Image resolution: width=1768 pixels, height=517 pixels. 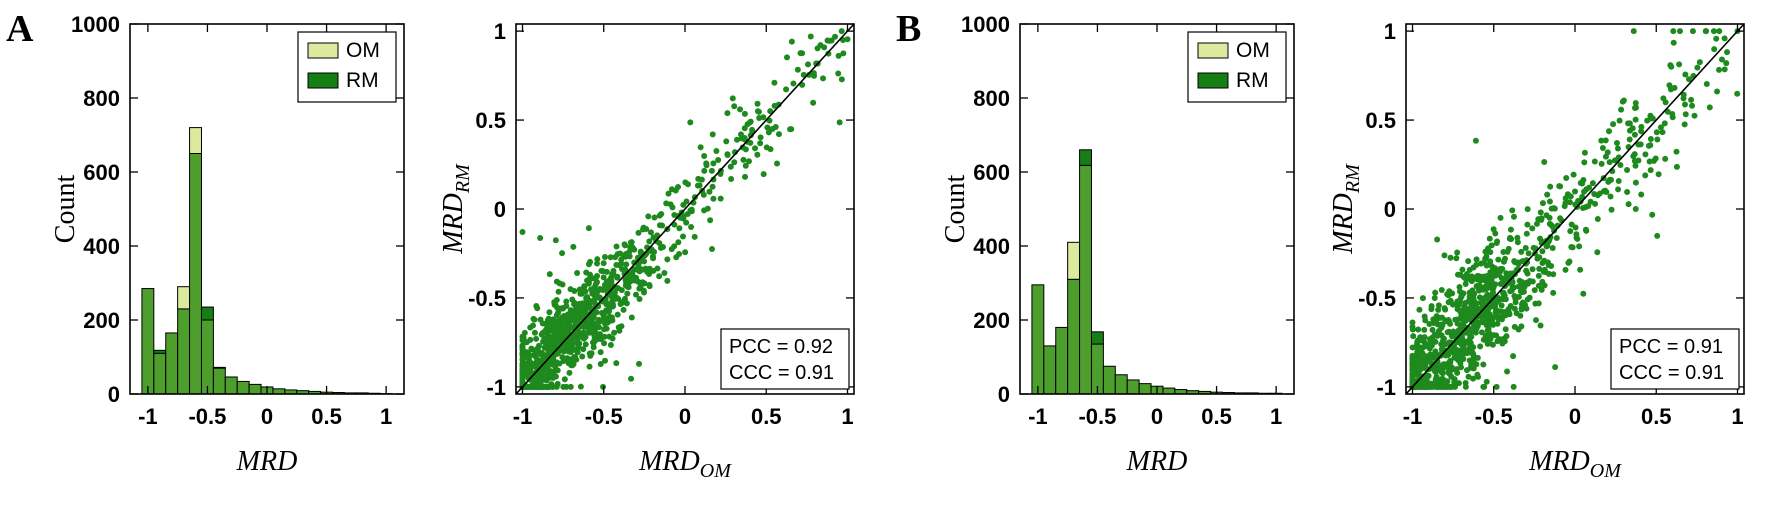 What do you see at coordinates (267, 461) in the screenshot?
I see `x-axis-label: MRD` at bounding box center [267, 461].